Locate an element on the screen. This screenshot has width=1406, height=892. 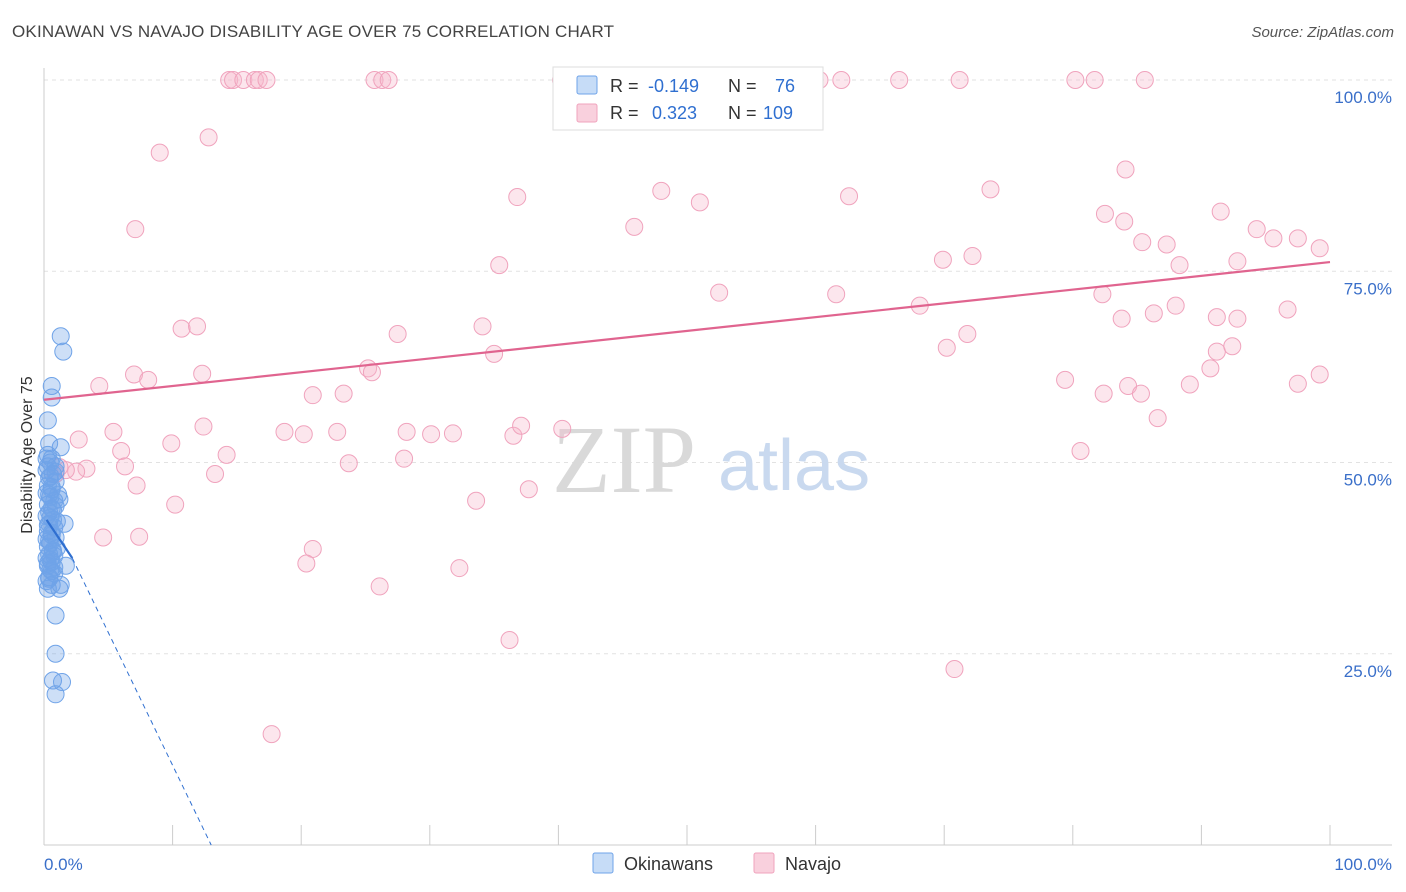
legend-r-label-1: R = is located at coordinates (624, 86).